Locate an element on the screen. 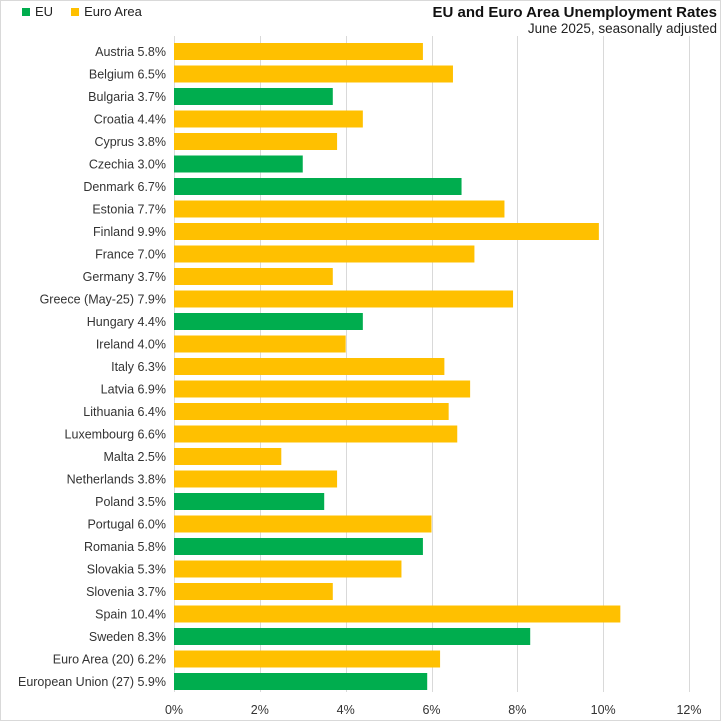 The width and height of the screenshot is (721, 721). legend-label-euro-area: Euro Area is located at coordinates (113, 11).